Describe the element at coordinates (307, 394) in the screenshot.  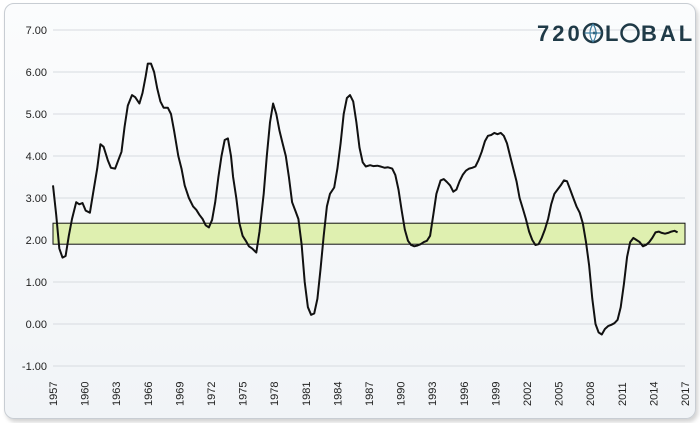
I see `x-tick-label: 1981` at that location.